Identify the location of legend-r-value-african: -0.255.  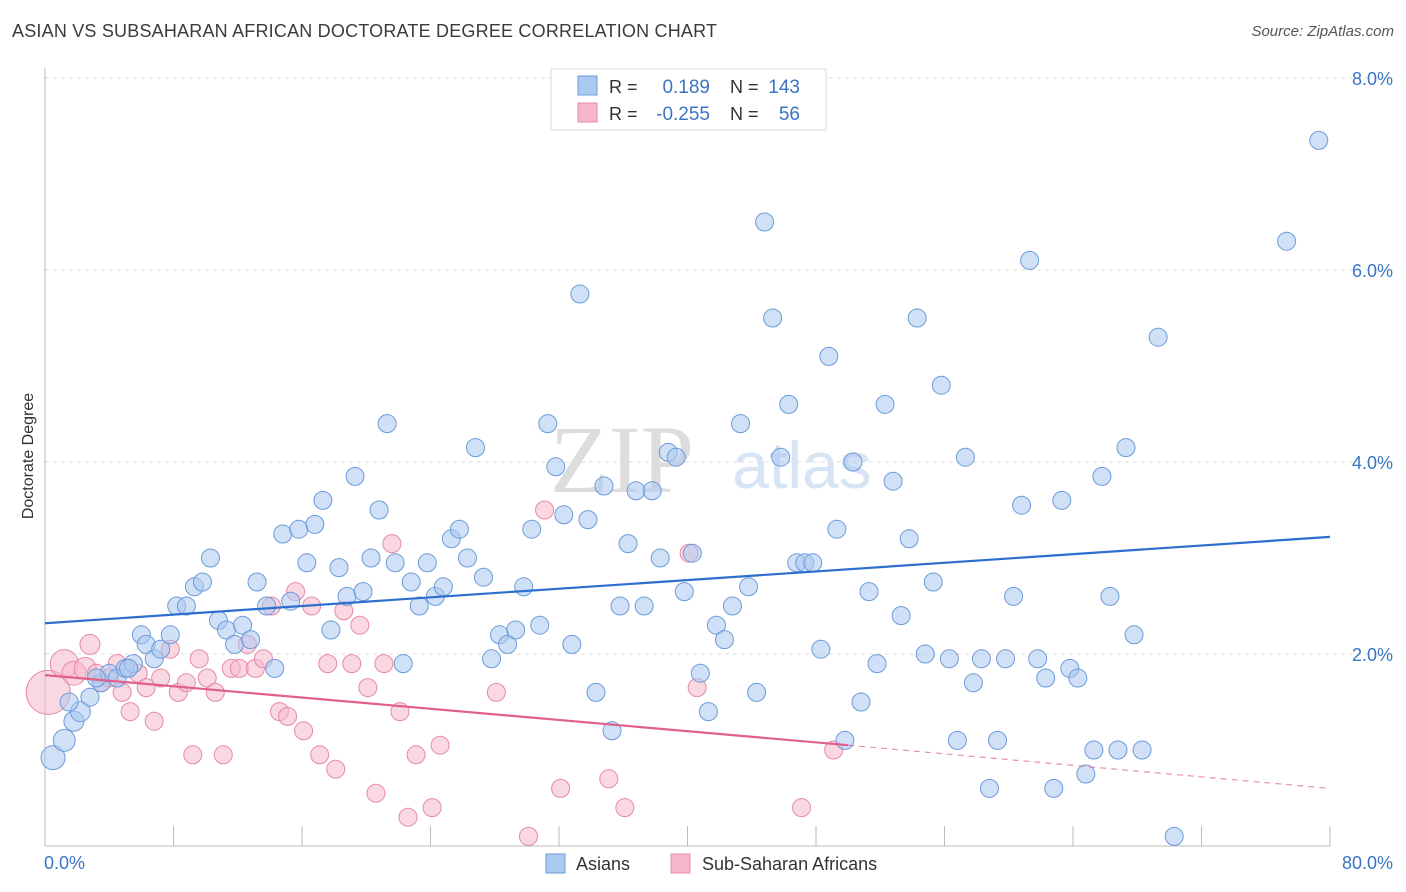
(683, 114).